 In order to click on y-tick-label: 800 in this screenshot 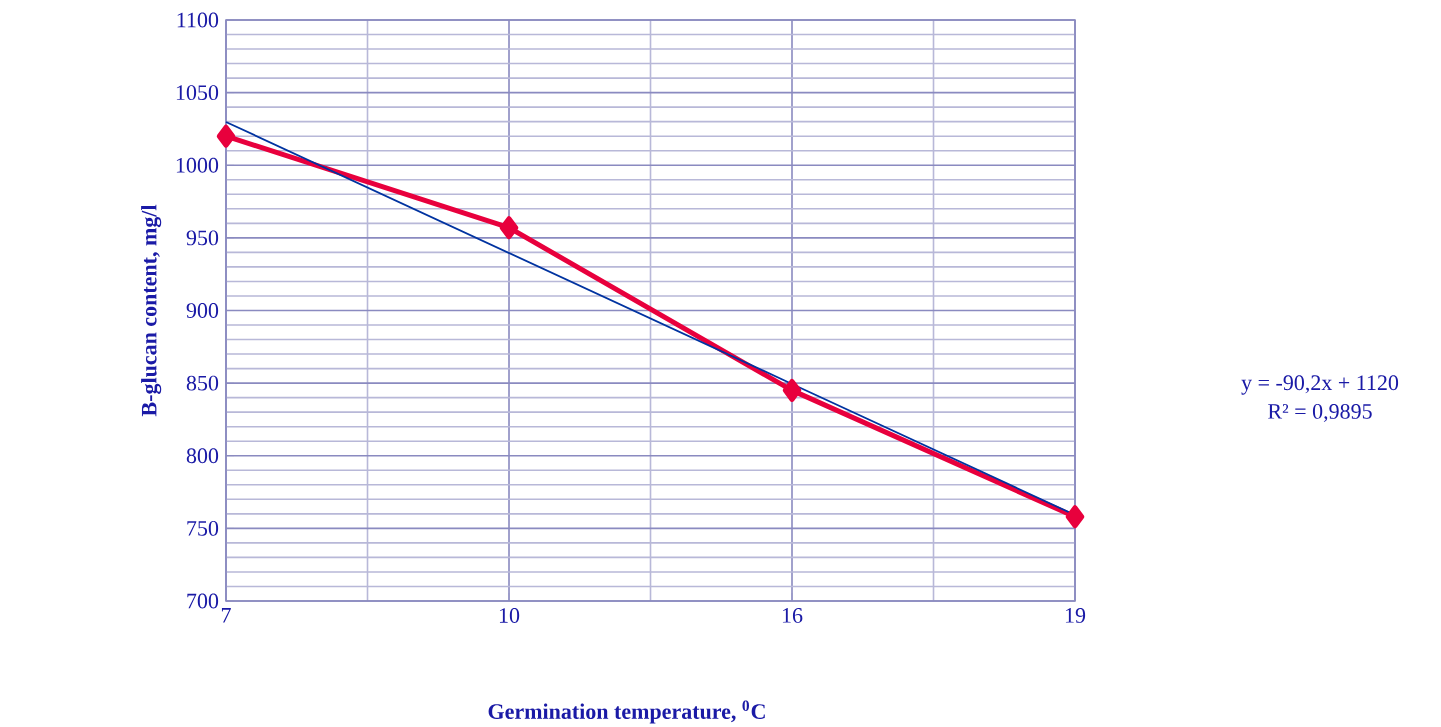, I will do `click(202, 456)`.